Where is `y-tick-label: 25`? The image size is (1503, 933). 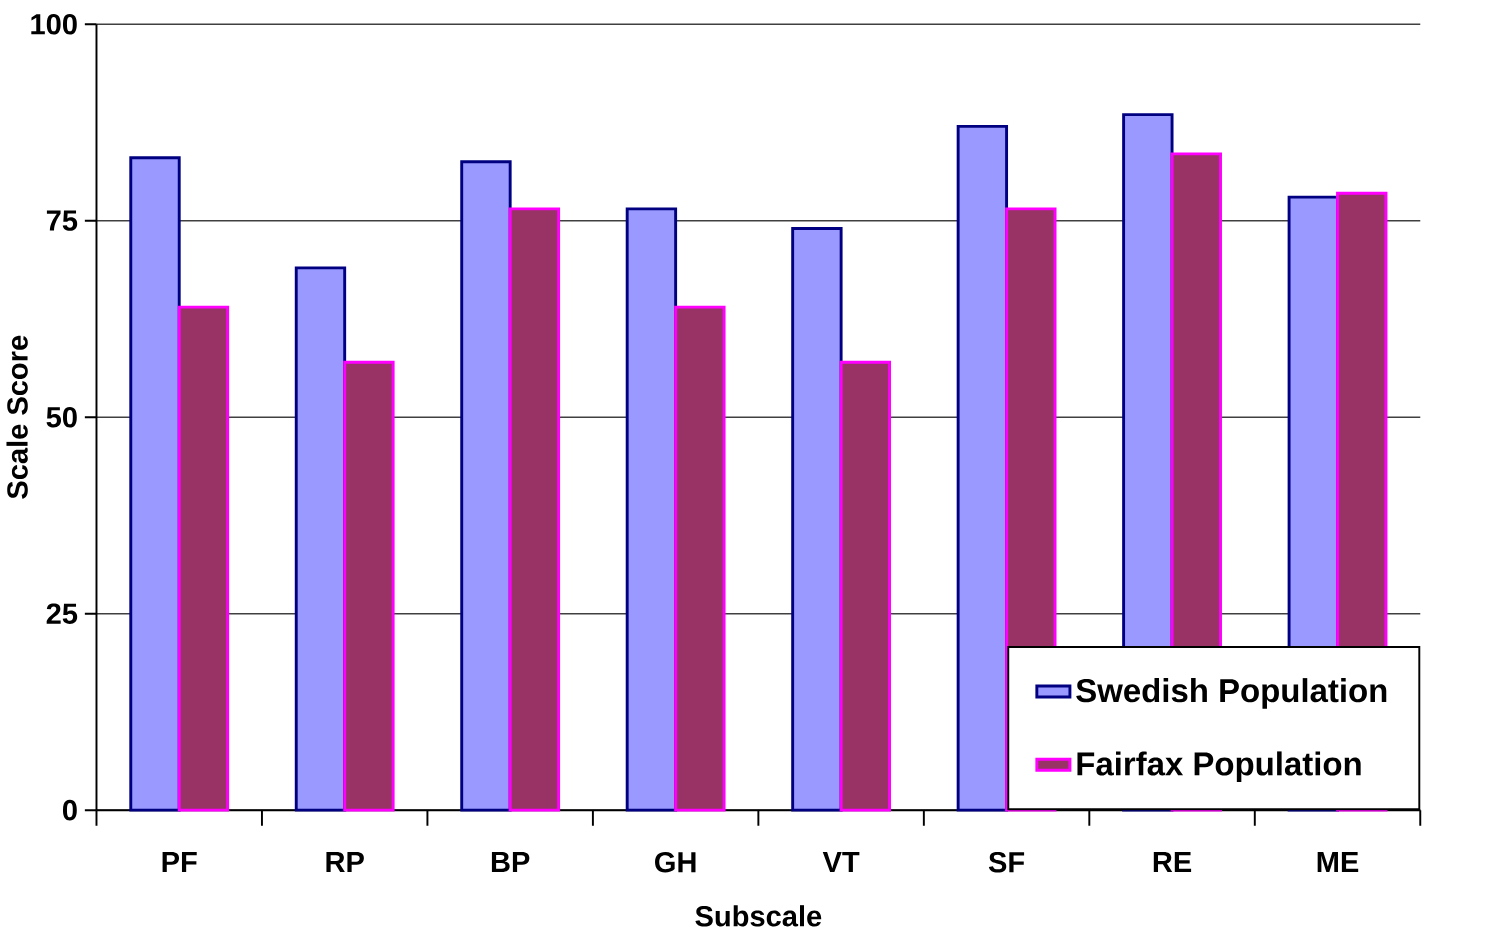
y-tick-label: 25 is located at coordinates (62, 613).